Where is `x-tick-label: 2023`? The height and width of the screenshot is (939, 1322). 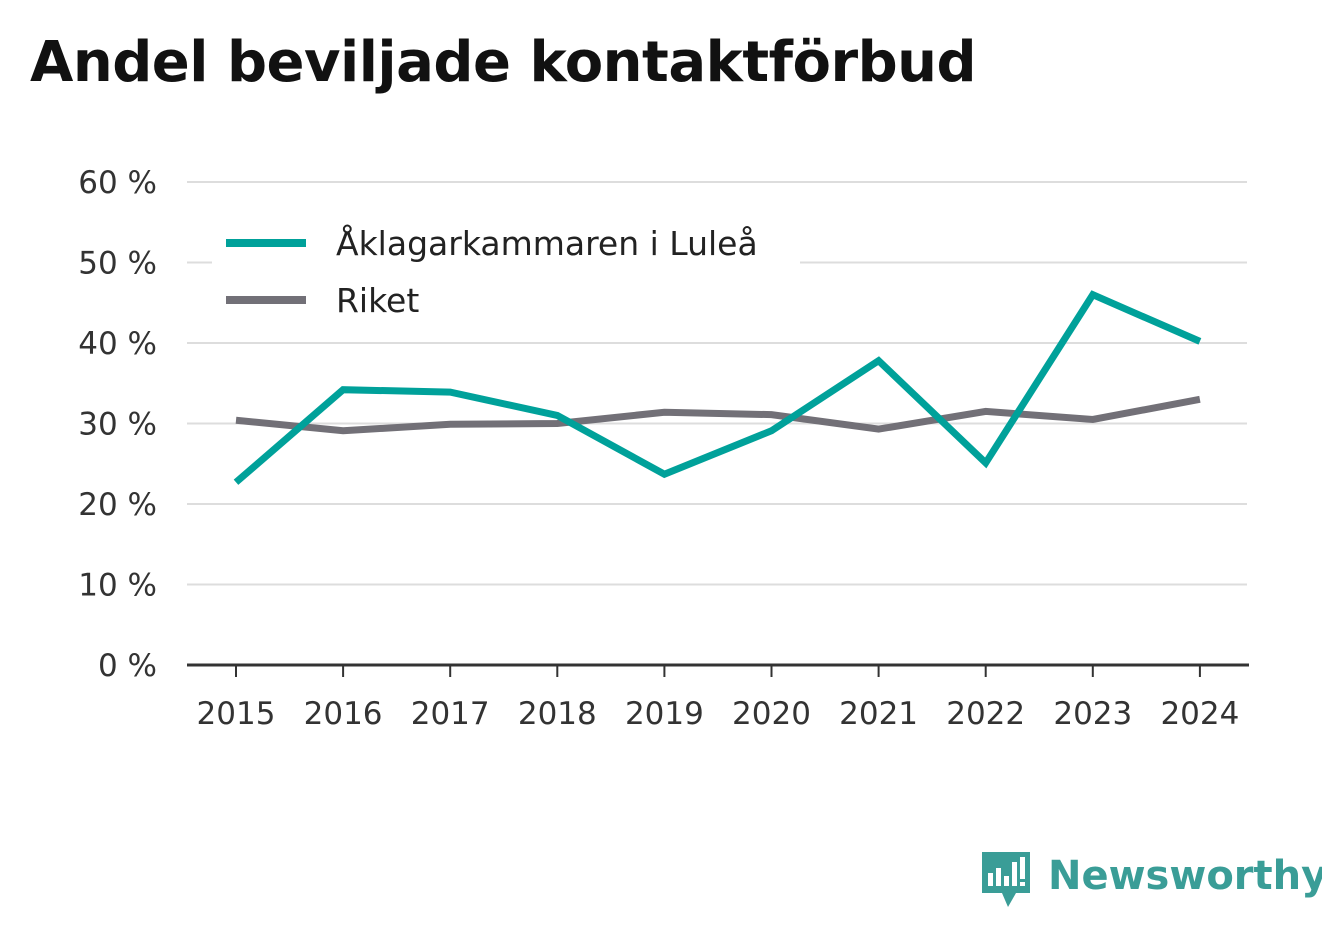 x-tick-label: 2023 is located at coordinates (1092, 714).